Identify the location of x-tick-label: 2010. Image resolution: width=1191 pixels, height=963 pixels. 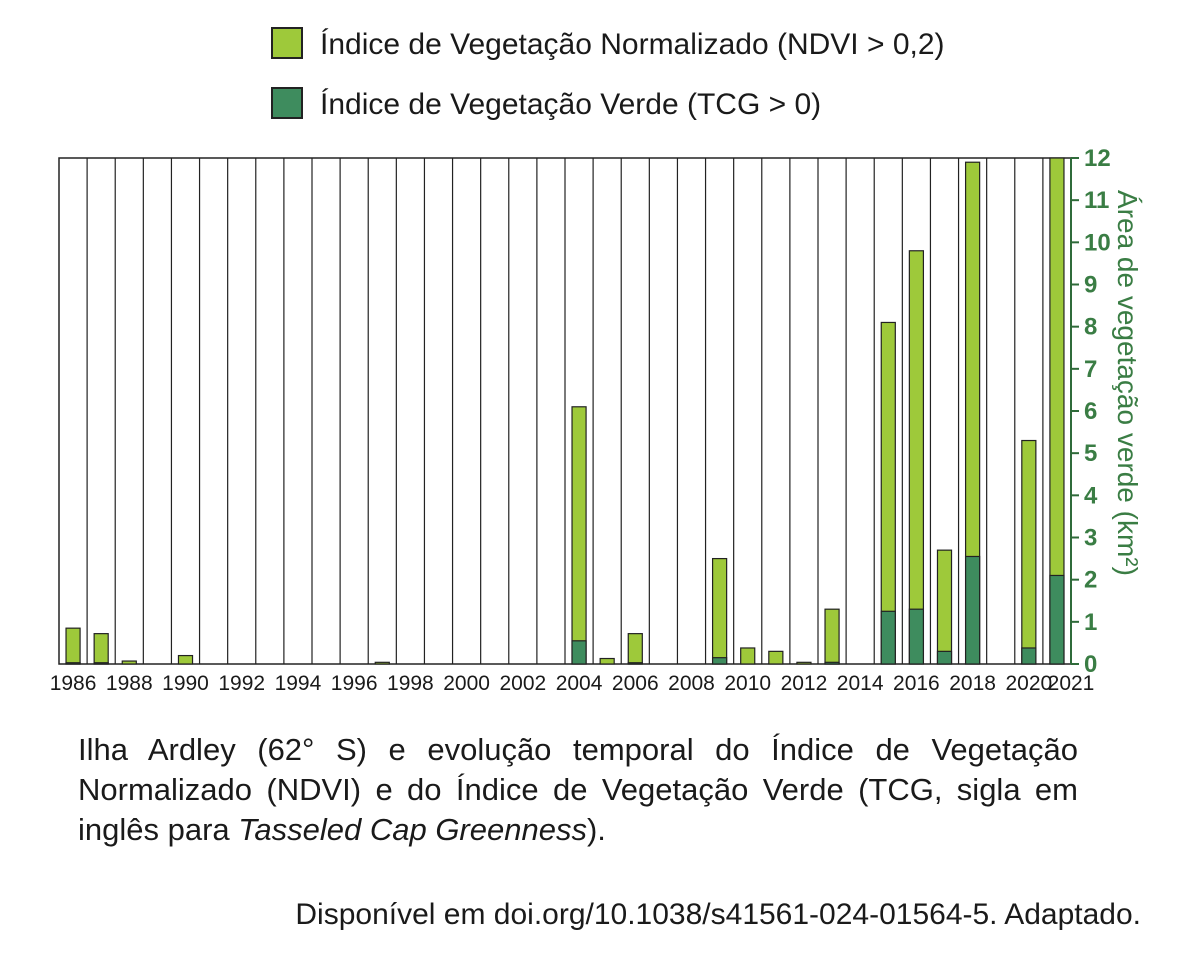
(747, 683).